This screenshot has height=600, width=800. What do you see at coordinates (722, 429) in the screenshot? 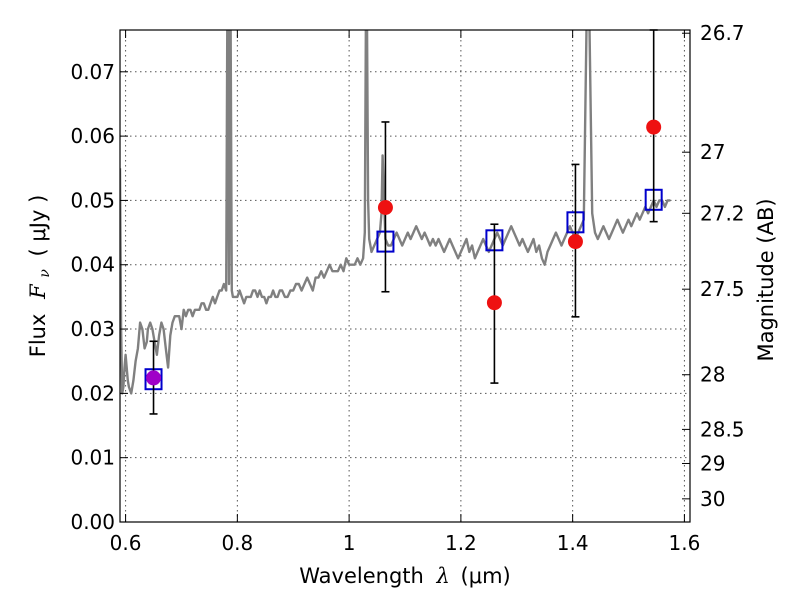
I see `y2-tick-label: 28.5` at bounding box center [722, 429].